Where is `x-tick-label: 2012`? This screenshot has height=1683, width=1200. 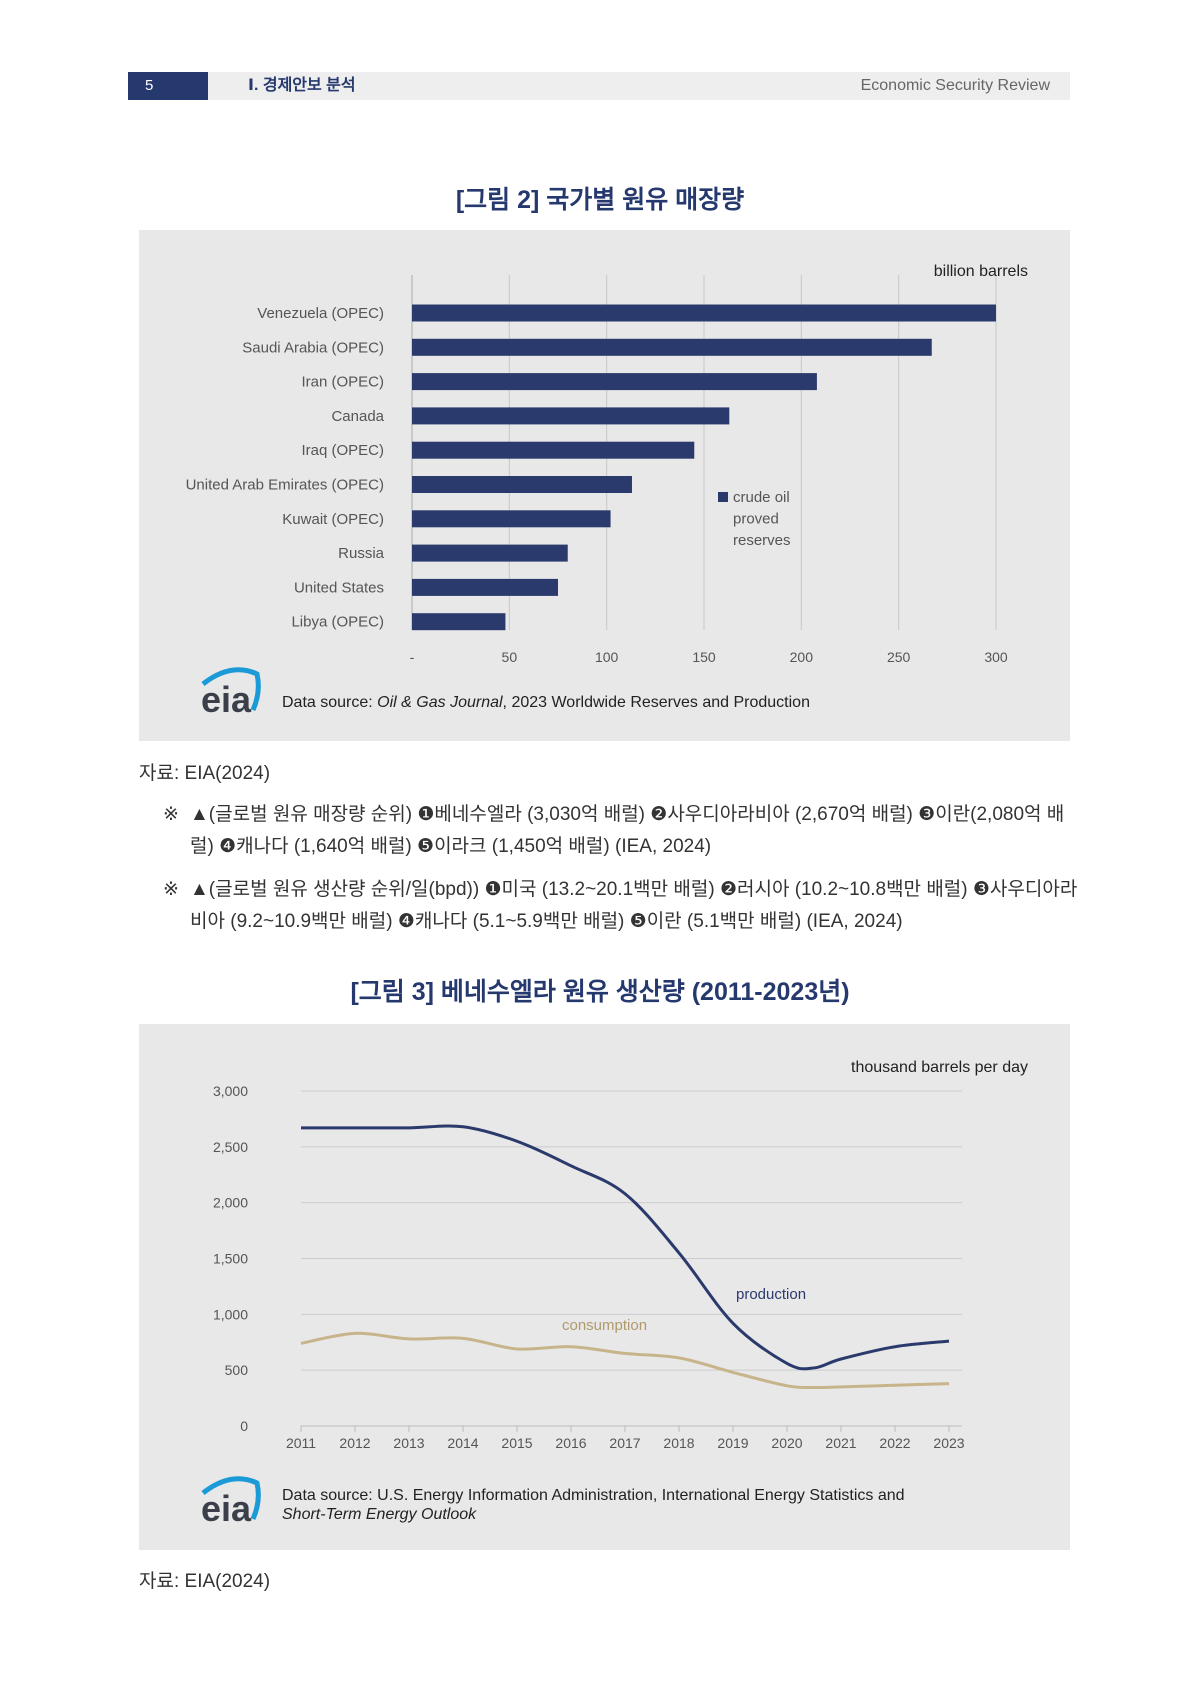
x-tick-label: 2012 is located at coordinates (354, 1443).